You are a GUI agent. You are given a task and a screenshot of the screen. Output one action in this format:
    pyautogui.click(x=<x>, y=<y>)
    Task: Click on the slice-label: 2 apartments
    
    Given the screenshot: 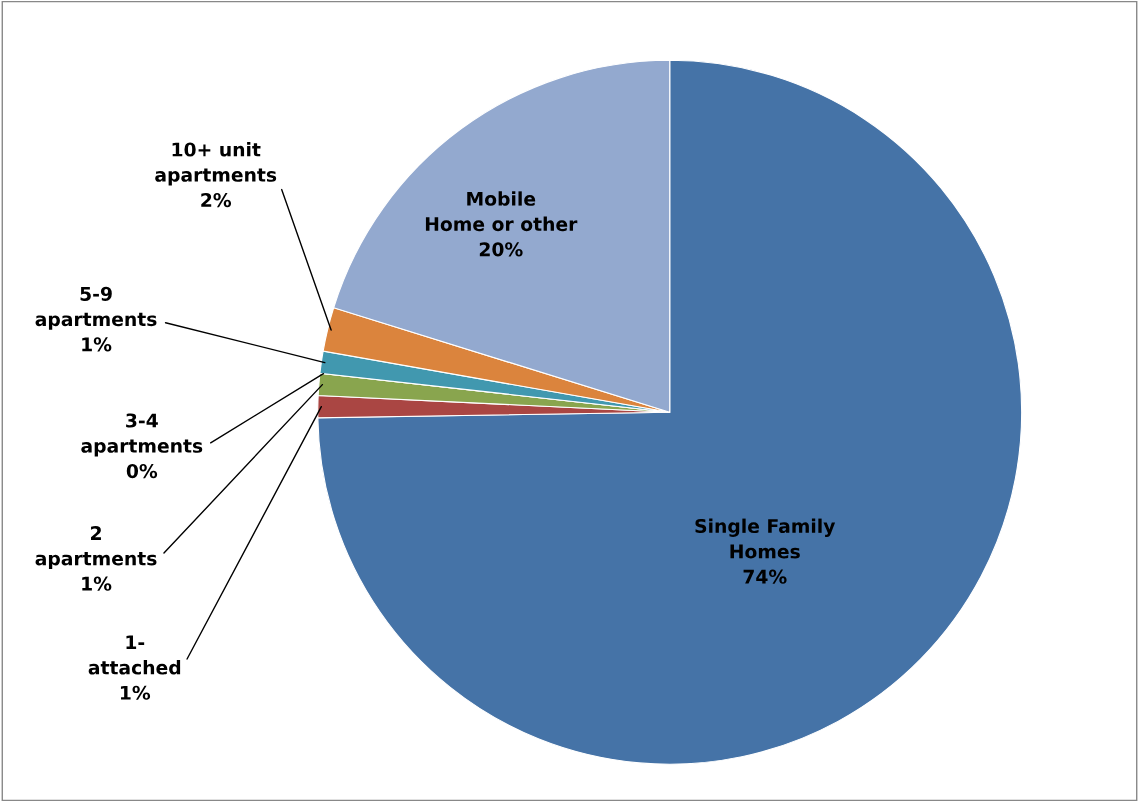 What is the action you would take?
    pyautogui.click(x=96, y=548)
    